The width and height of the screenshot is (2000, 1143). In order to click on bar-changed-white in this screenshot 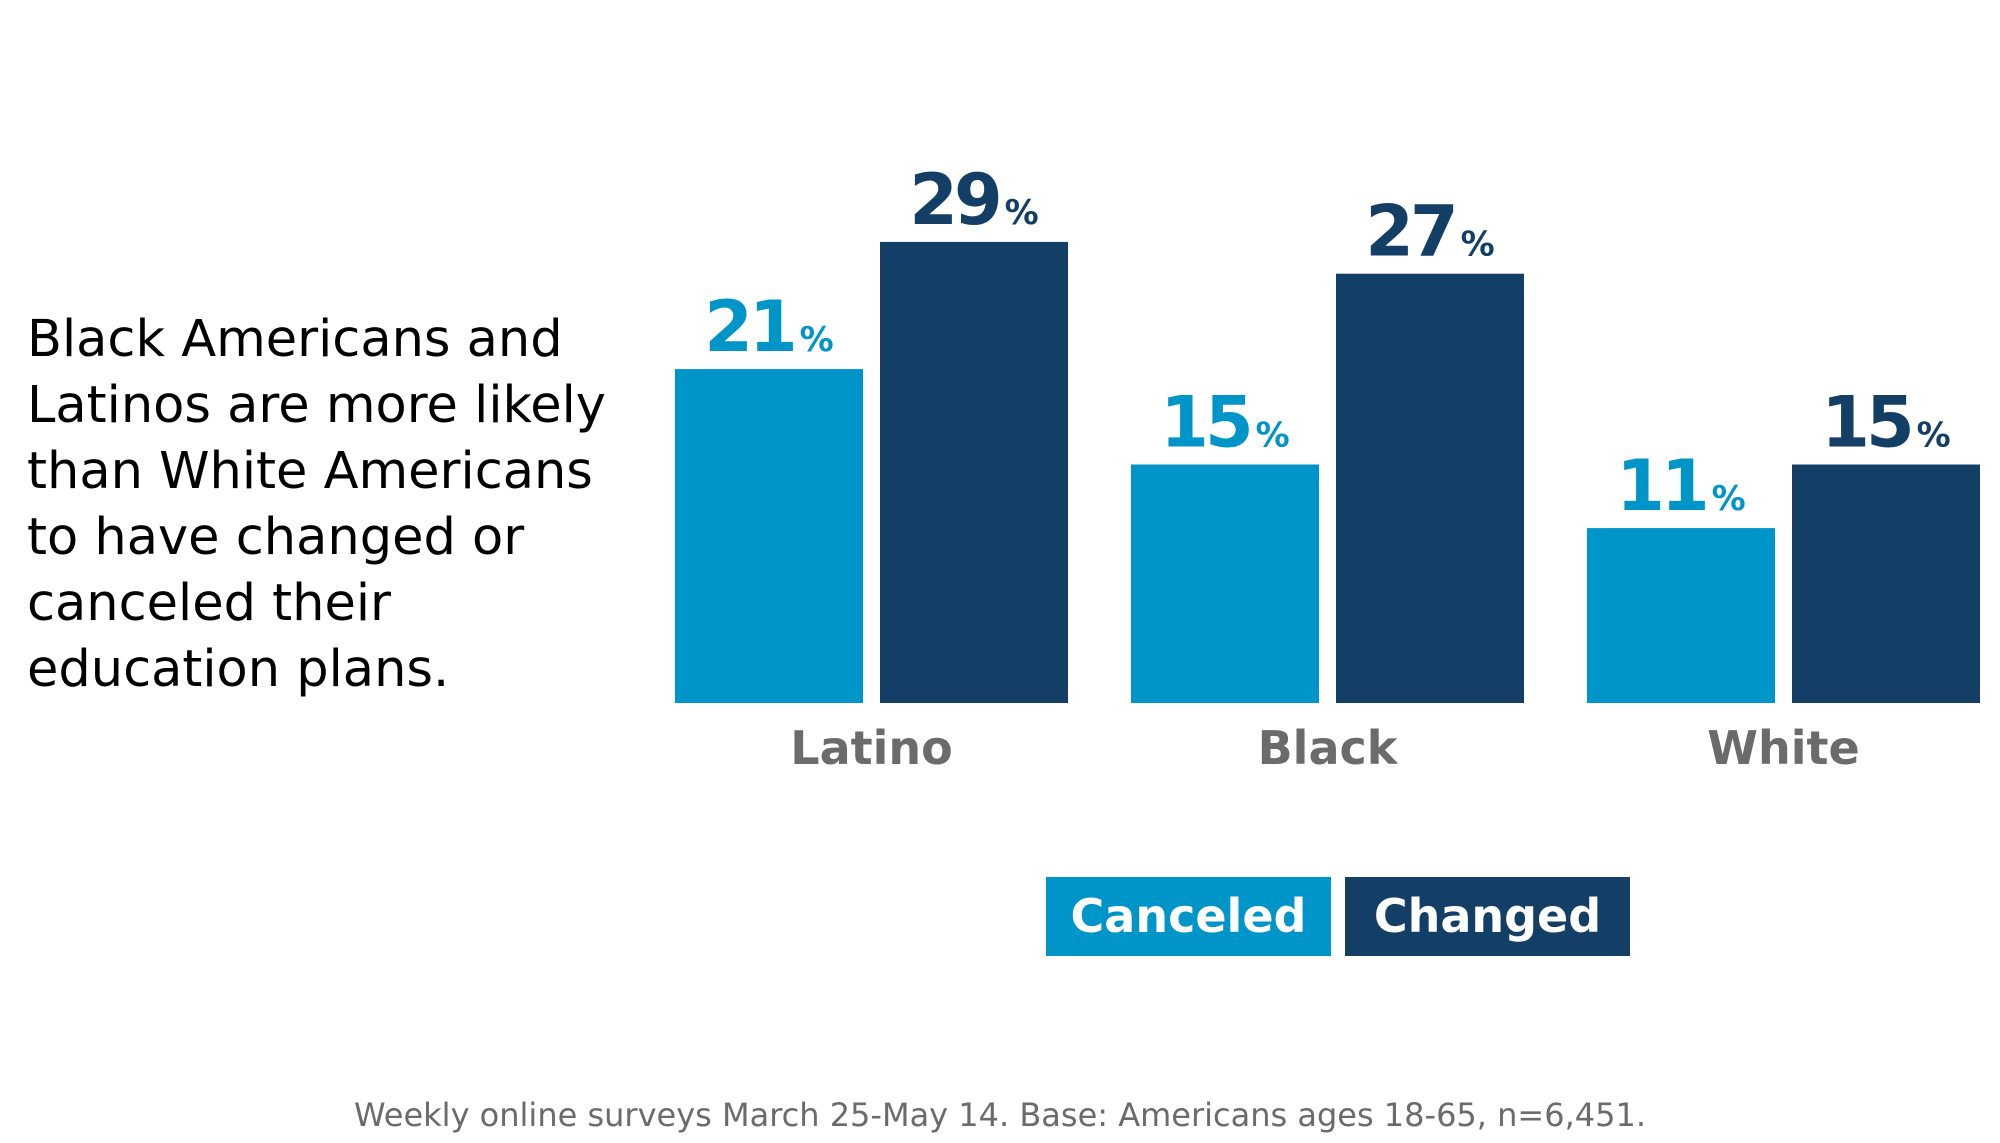, I will do `click(1886, 583)`.